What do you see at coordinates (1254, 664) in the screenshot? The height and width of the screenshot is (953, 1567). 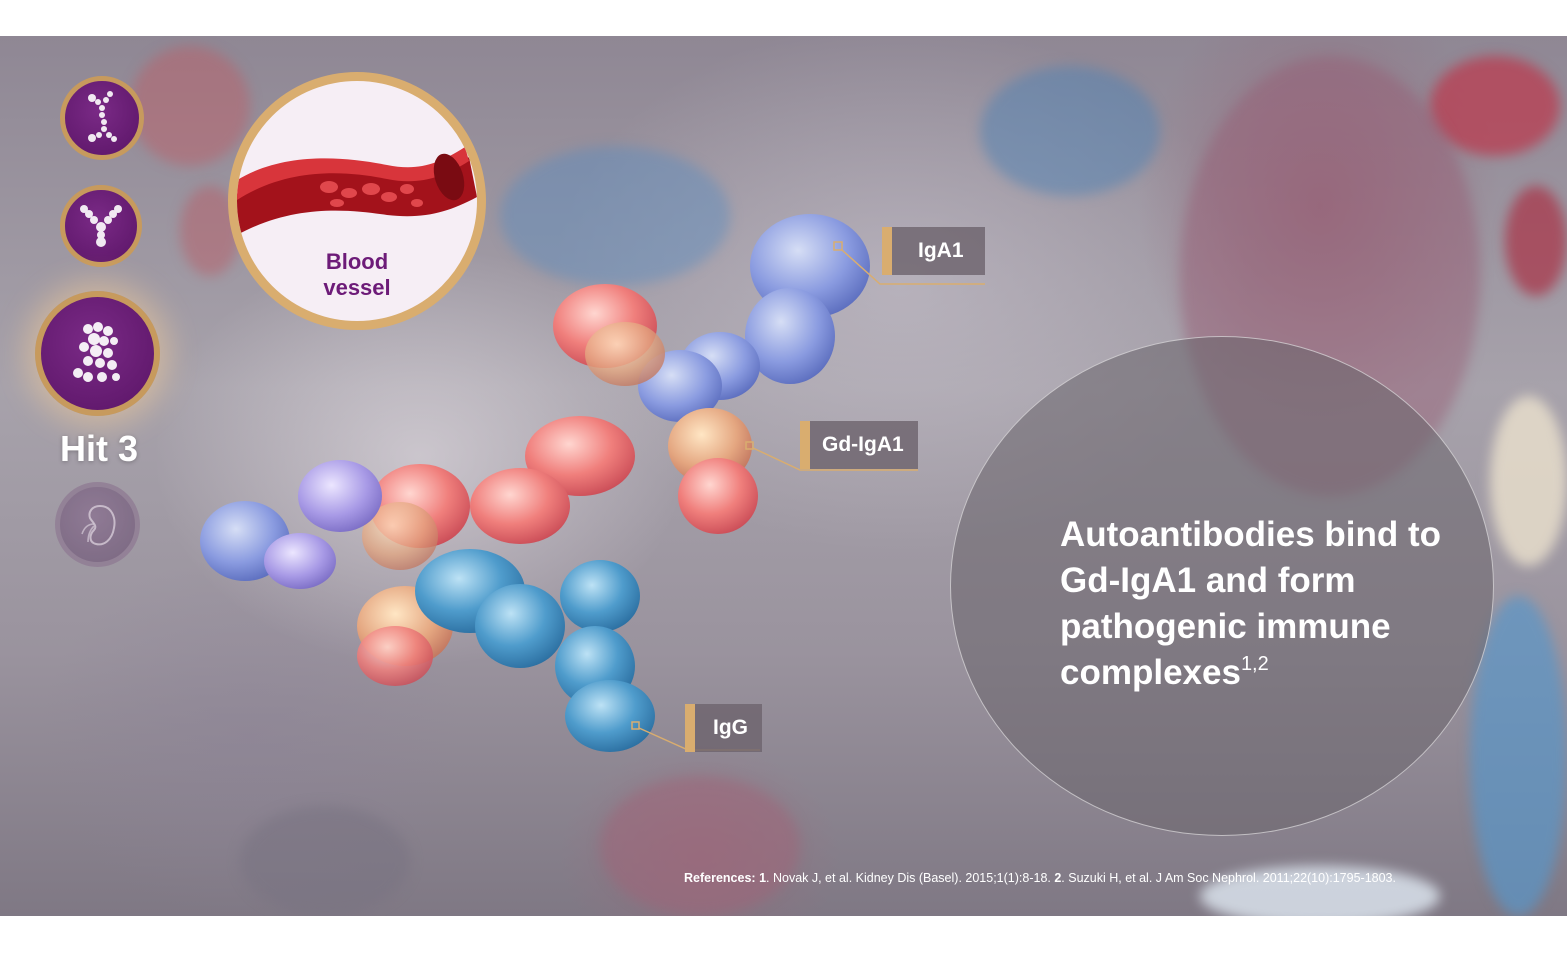 I see `statement-citation: 1,2` at bounding box center [1254, 664].